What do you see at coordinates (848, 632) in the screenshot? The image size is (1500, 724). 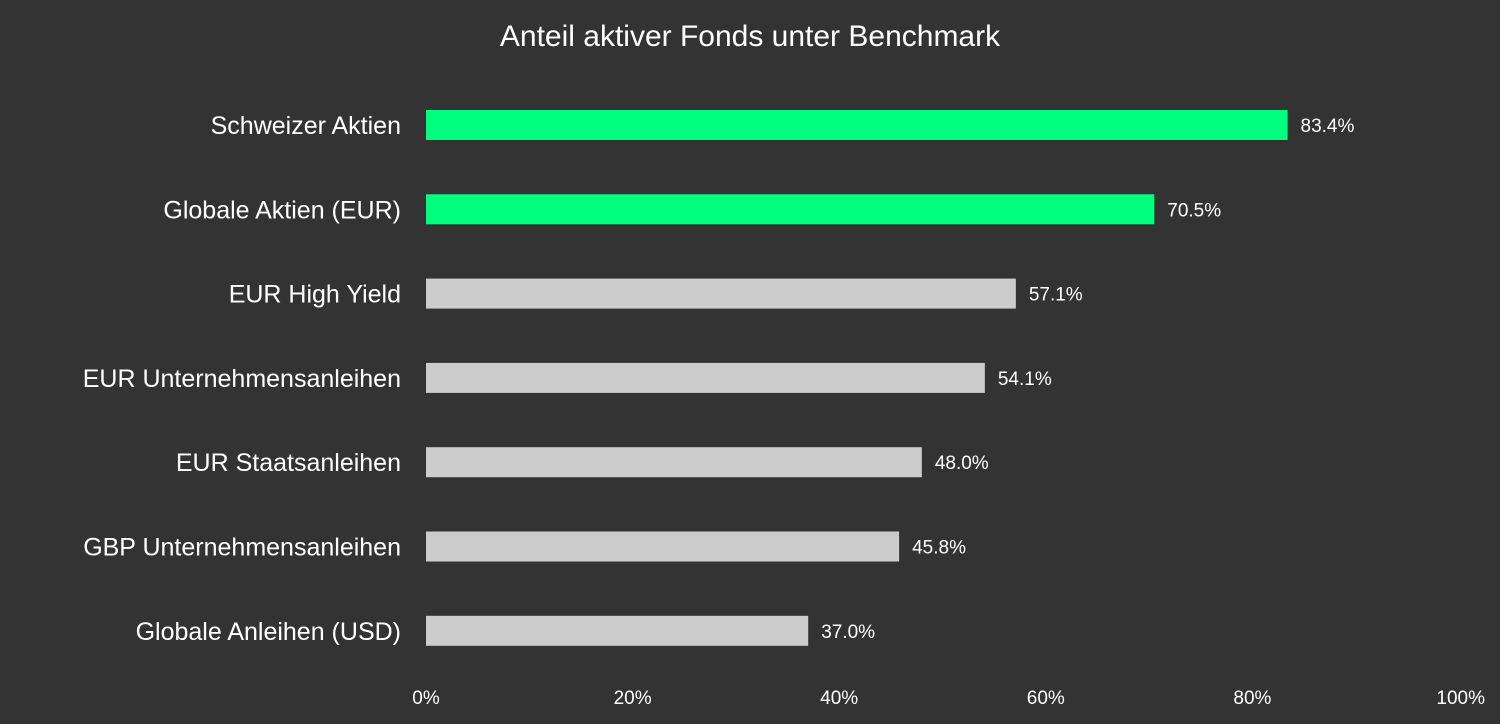 I see `data-label: 37.0%` at bounding box center [848, 632].